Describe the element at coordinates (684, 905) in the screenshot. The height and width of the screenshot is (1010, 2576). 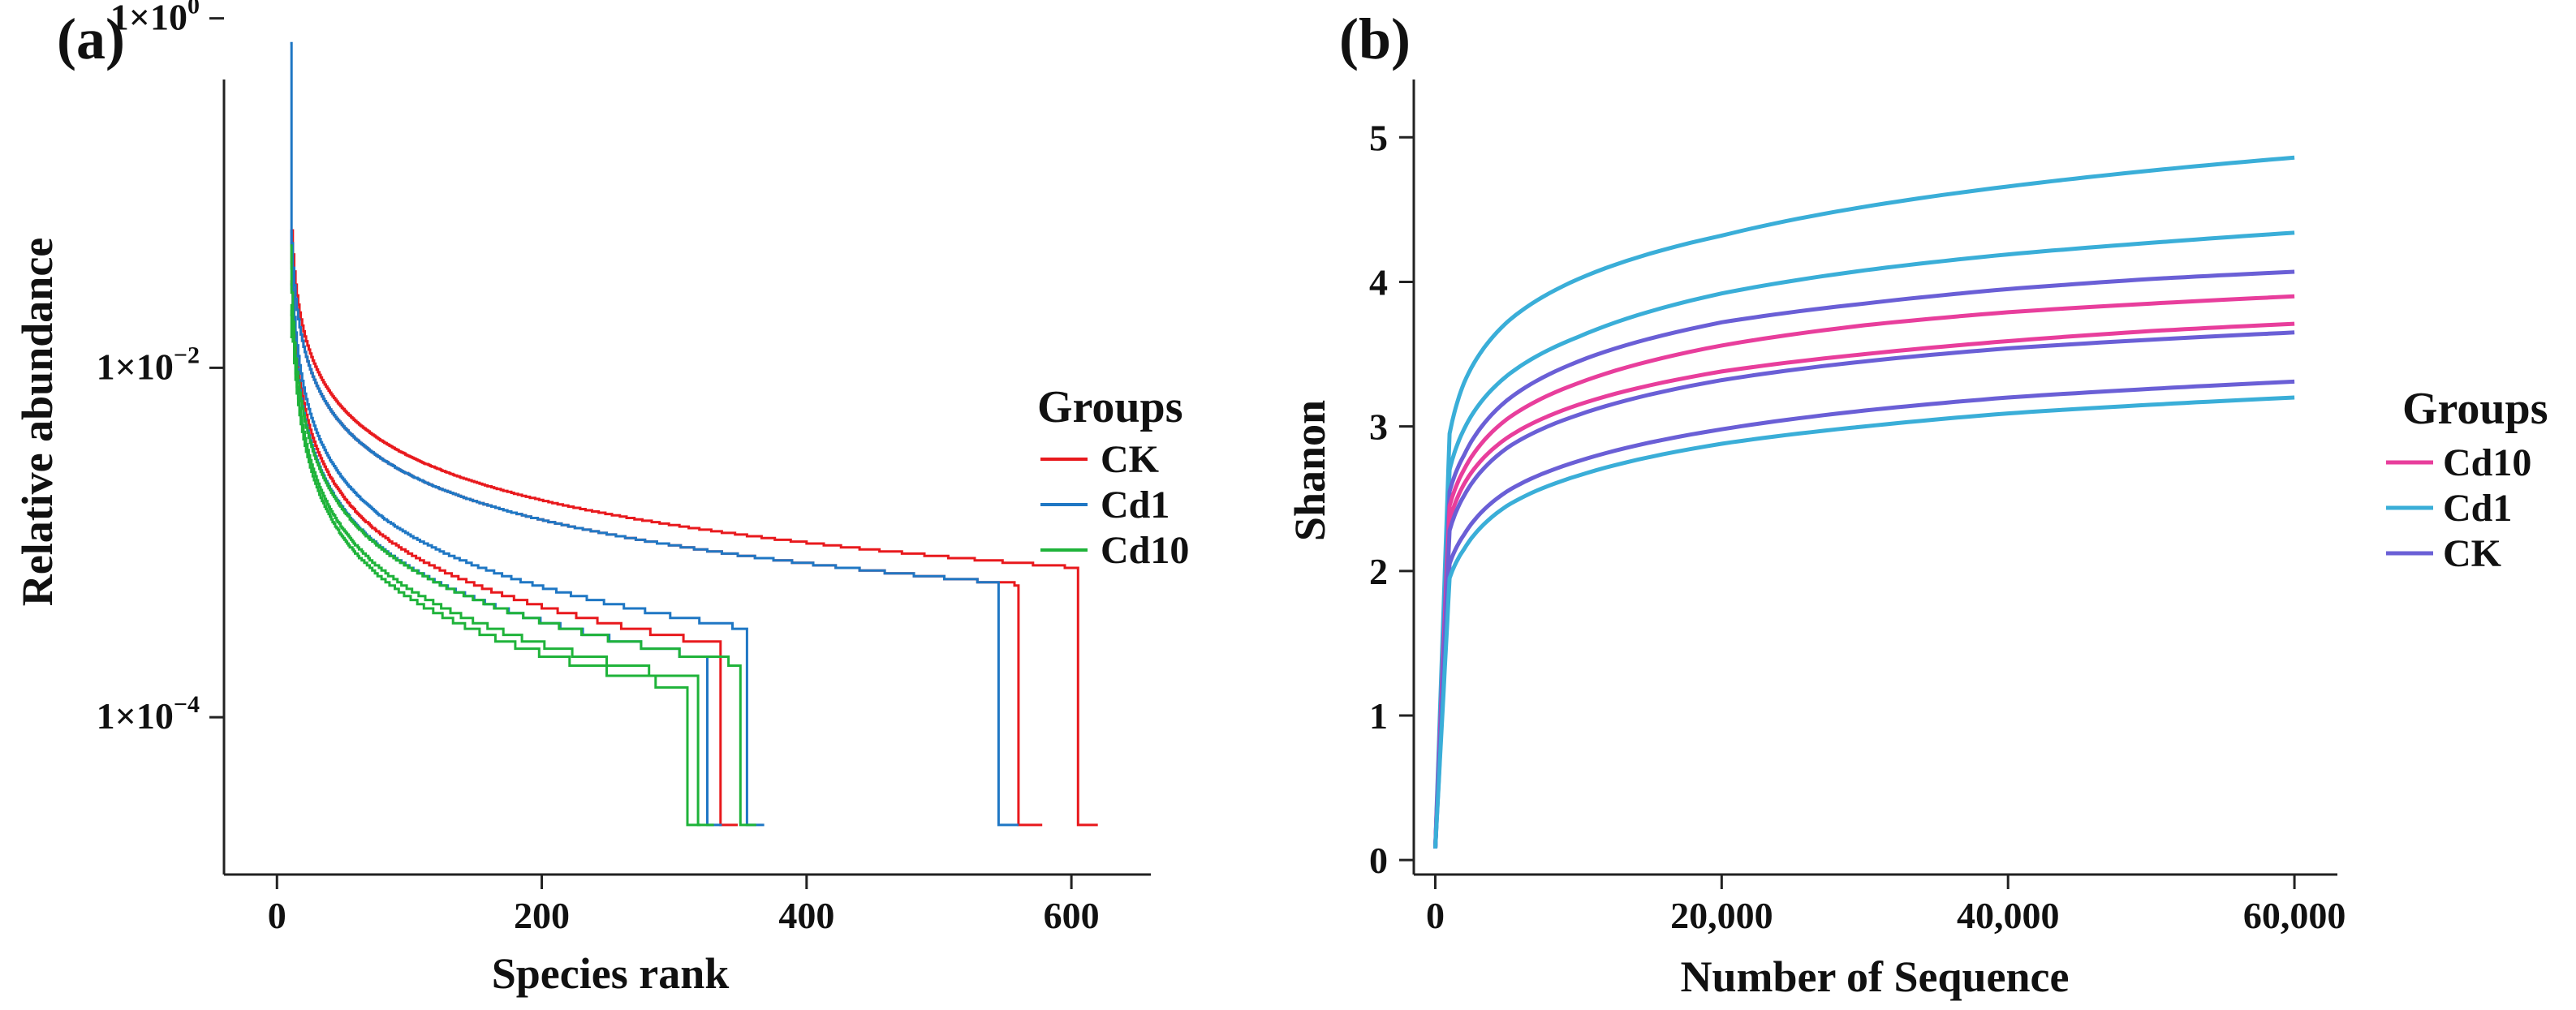
I see `panel-a-x-ticks: 0 200 400 600` at that location.